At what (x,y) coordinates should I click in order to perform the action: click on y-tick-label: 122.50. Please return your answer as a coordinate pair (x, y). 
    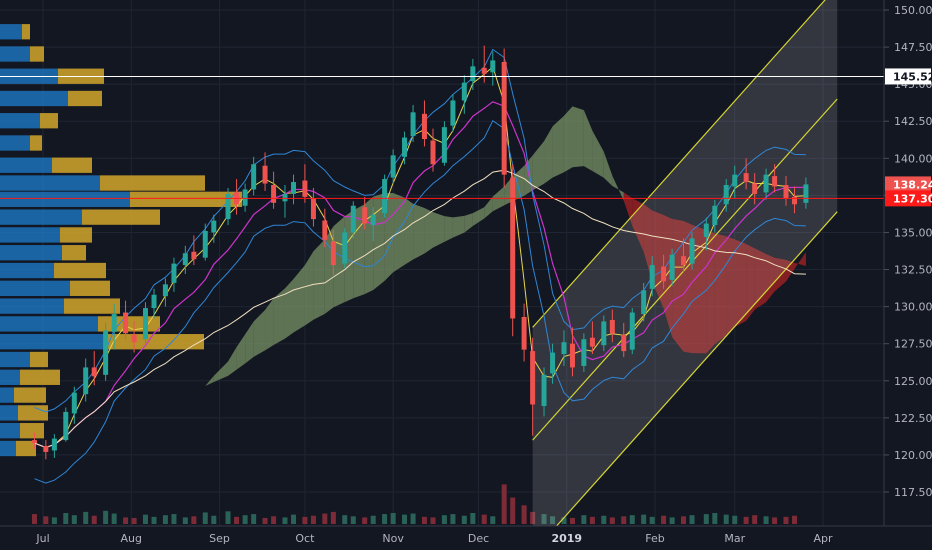
    Looking at the image, I should click on (913, 418).